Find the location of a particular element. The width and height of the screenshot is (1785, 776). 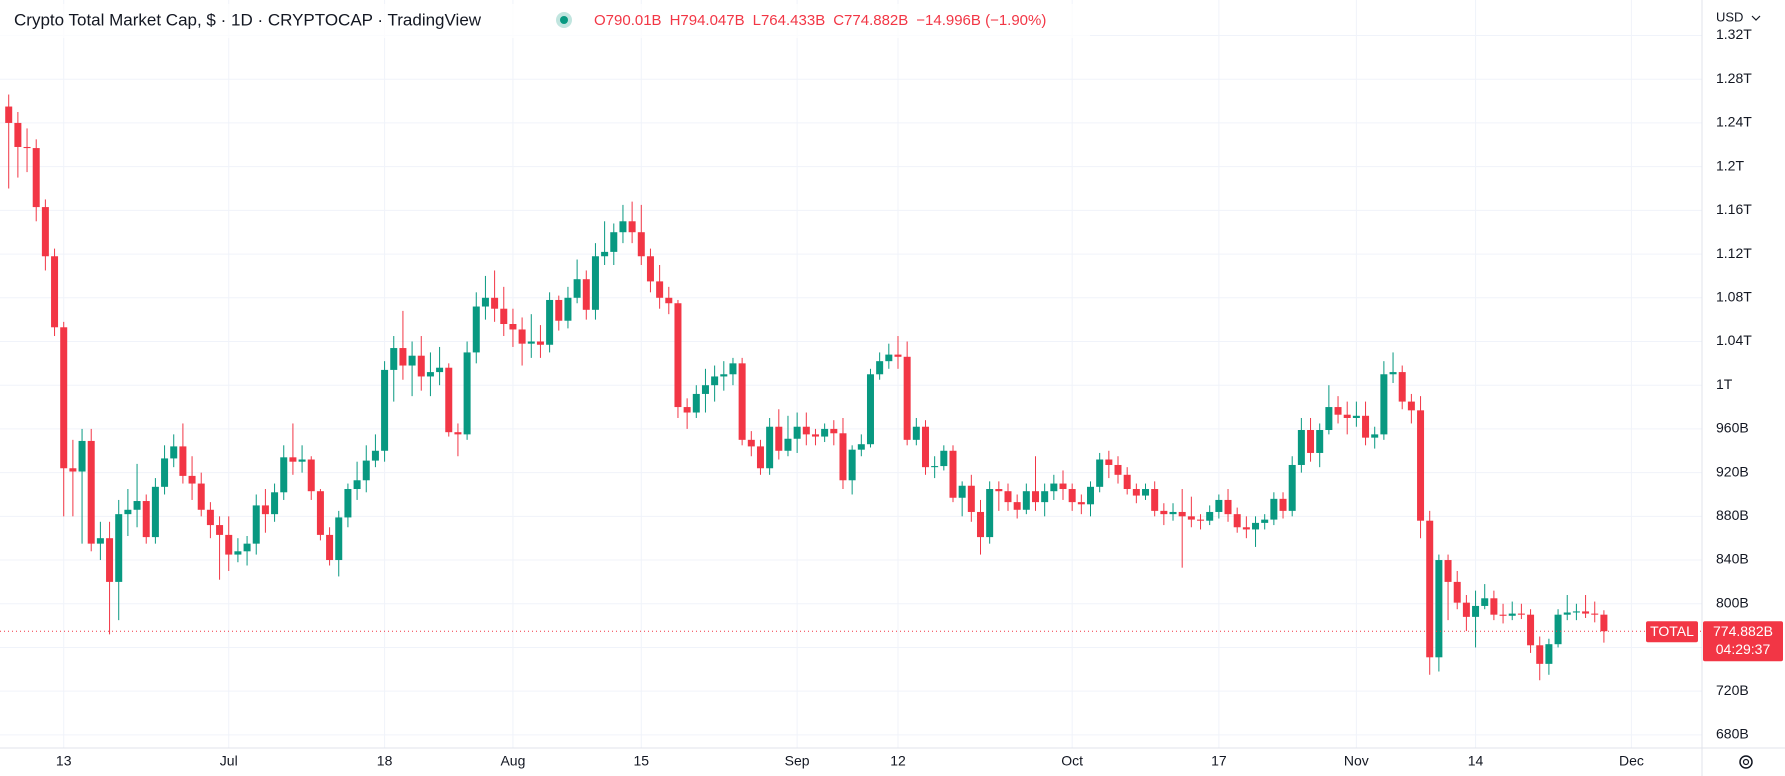

series-tag-bg is located at coordinates (1672, 632).